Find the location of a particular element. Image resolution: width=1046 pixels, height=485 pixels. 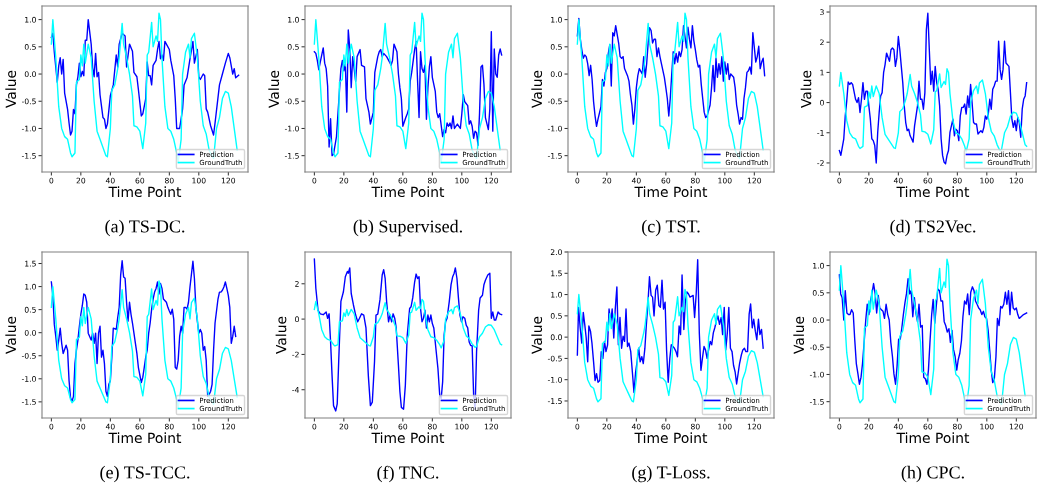

text: (h) CPC. is located at coordinates (932, 474).